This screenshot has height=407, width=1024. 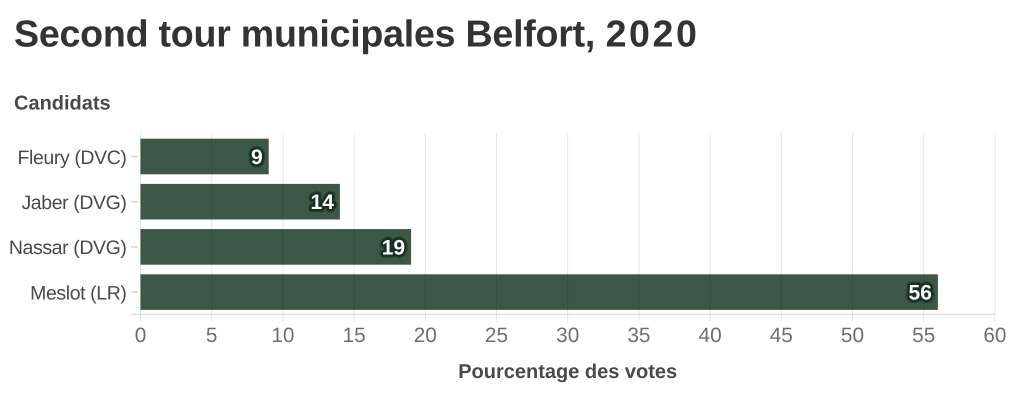 I want to click on svg-text: Pourcentage des votes, so click(x=567, y=372).